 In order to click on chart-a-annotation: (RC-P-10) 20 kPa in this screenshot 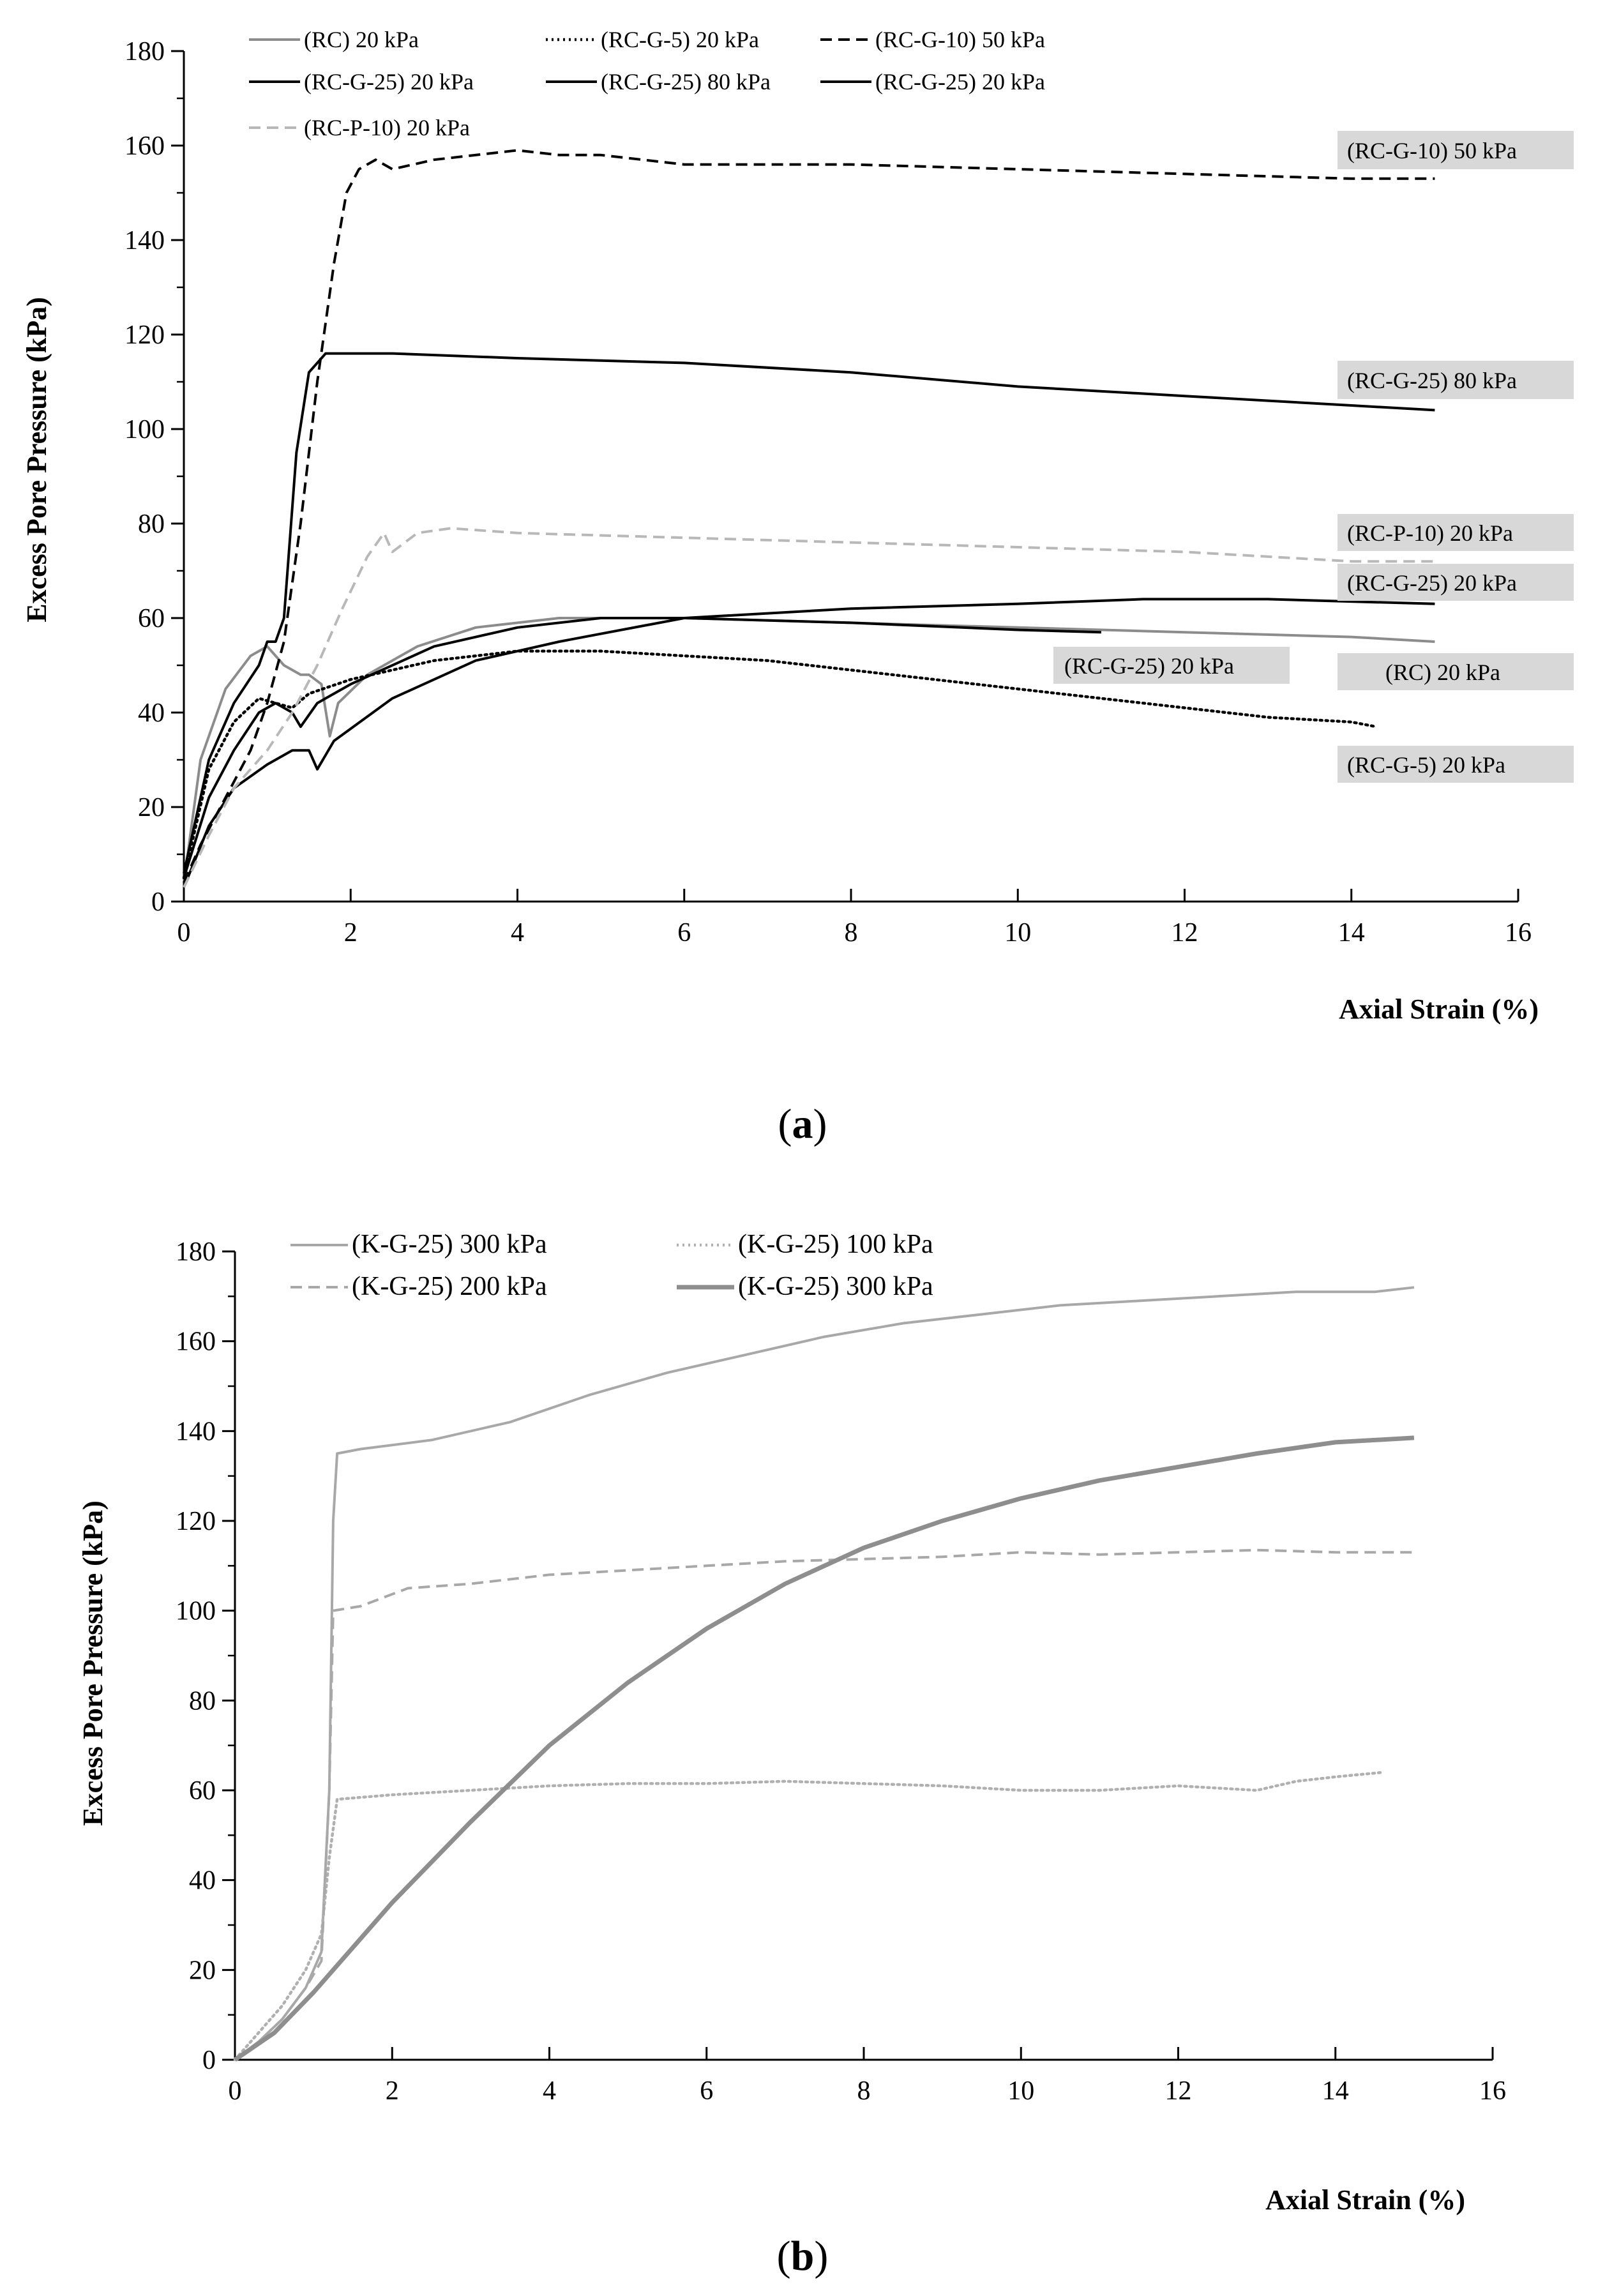, I will do `click(1456, 532)`.